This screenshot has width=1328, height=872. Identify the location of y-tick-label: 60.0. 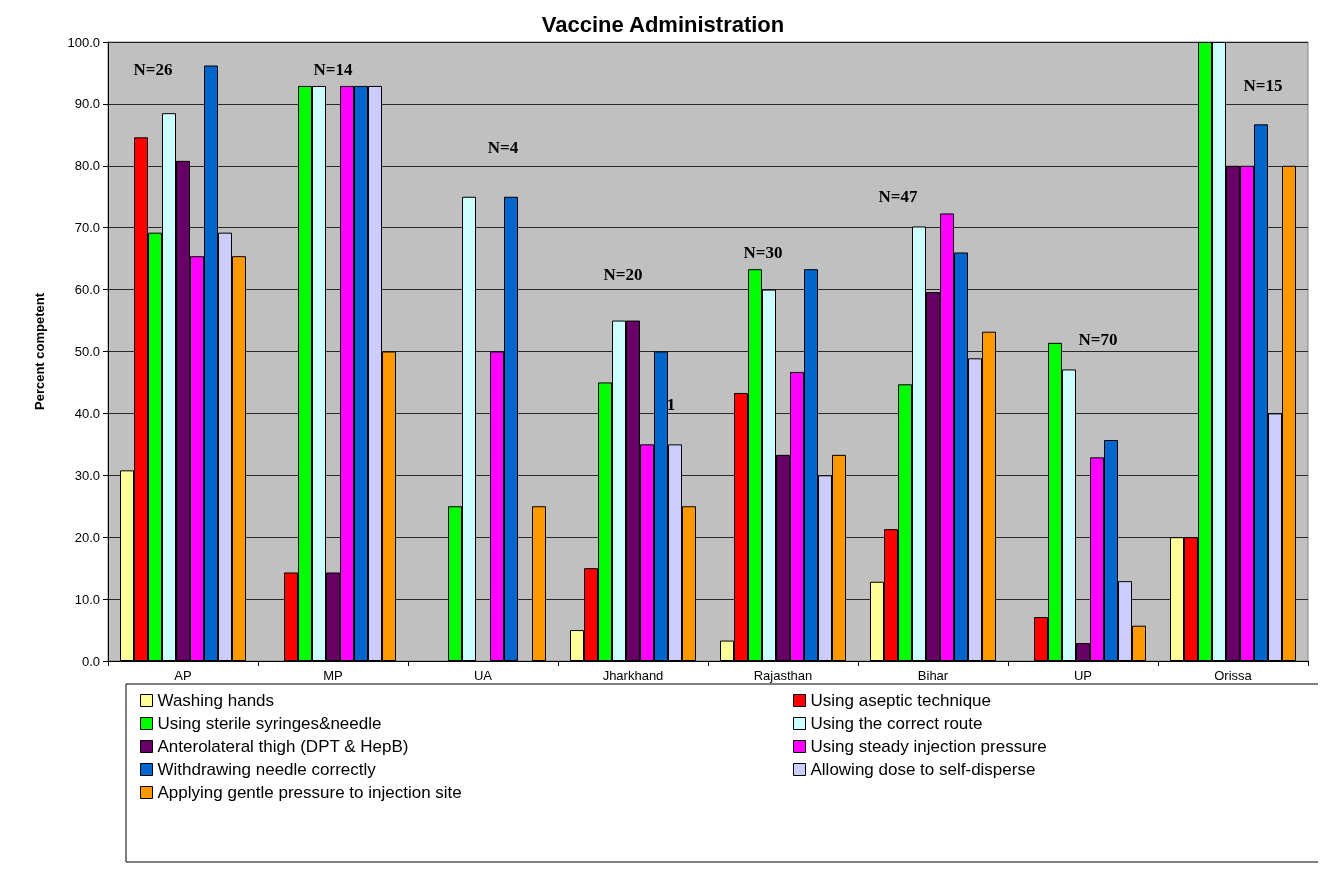
(87, 290).